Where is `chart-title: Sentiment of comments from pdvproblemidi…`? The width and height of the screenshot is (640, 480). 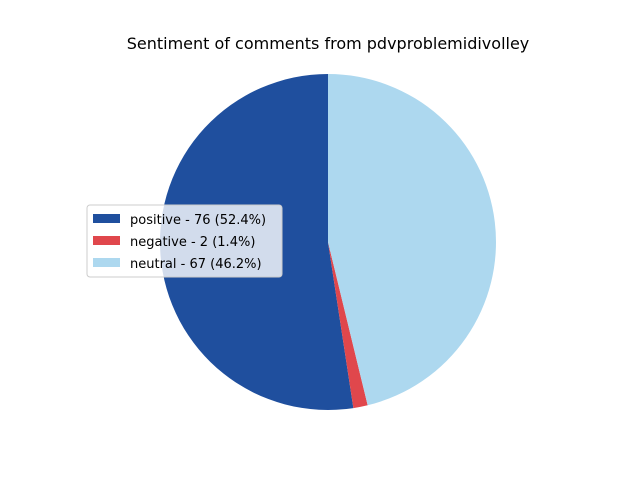 chart-title: Sentiment of comments from pdvproblemidi… is located at coordinates (328, 43).